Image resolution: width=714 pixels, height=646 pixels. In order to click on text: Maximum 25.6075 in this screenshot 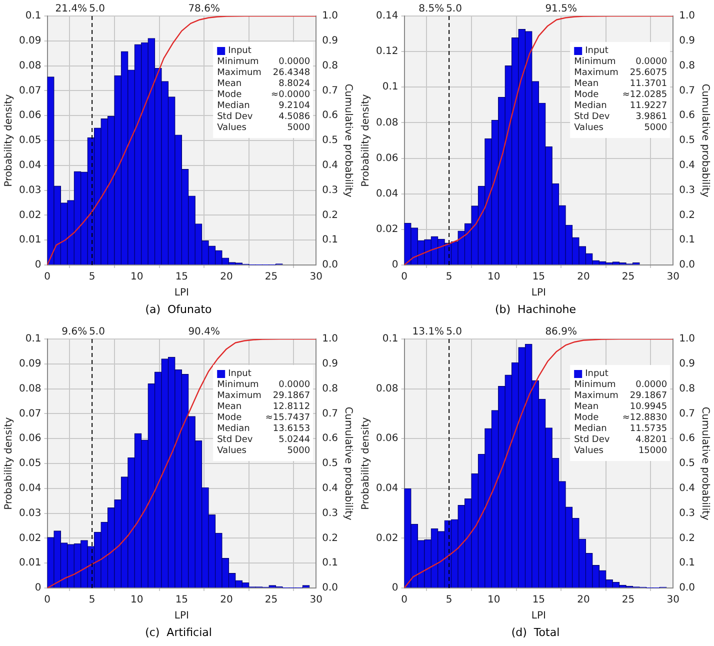, I will do `click(621, 73)`.